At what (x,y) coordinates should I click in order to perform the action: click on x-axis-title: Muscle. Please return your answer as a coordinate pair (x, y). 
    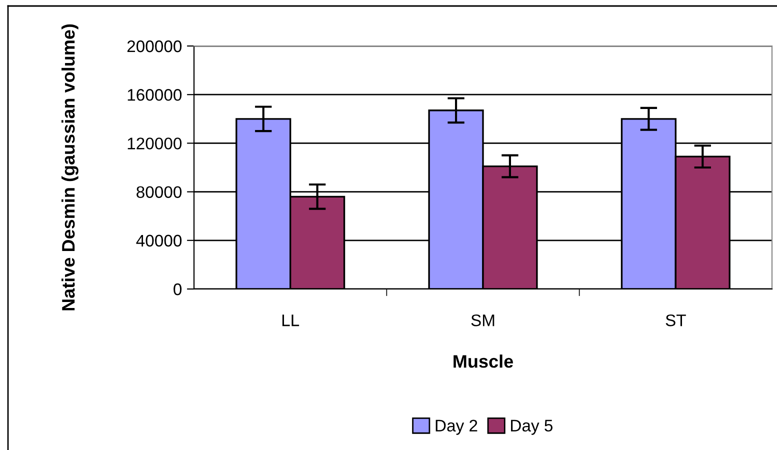
    Looking at the image, I should click on (483, 361).